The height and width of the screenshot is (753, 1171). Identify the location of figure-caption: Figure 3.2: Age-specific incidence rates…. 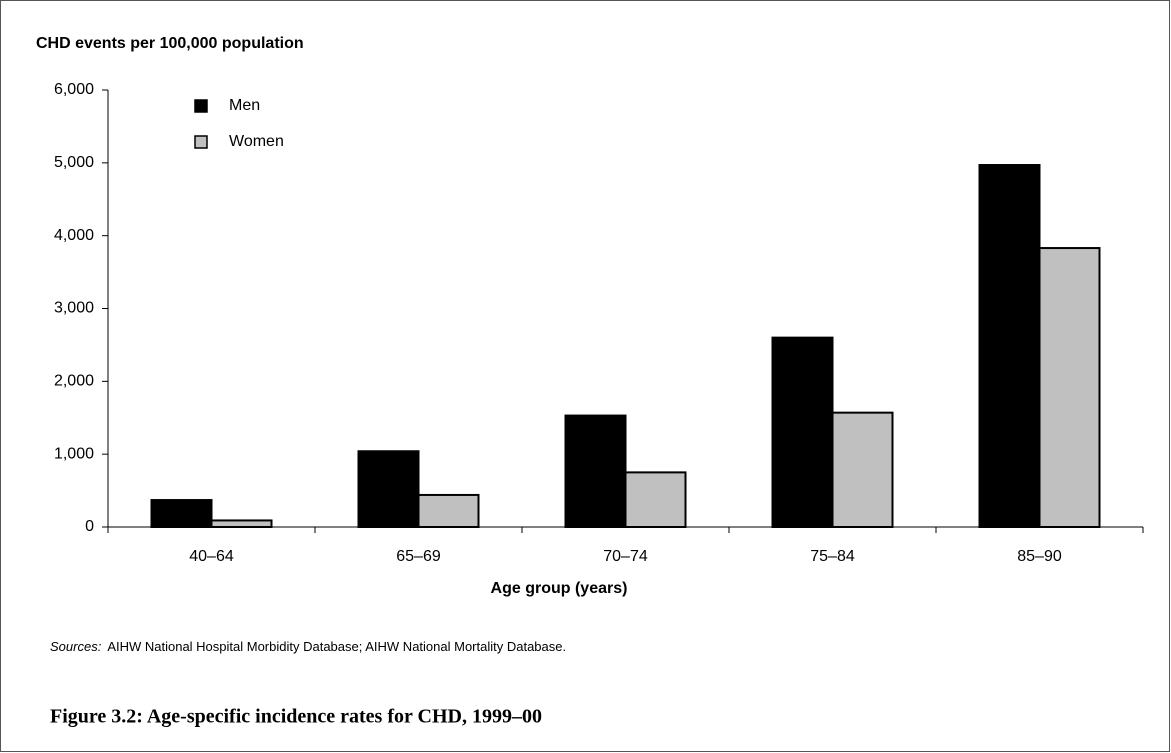
(296, 717).